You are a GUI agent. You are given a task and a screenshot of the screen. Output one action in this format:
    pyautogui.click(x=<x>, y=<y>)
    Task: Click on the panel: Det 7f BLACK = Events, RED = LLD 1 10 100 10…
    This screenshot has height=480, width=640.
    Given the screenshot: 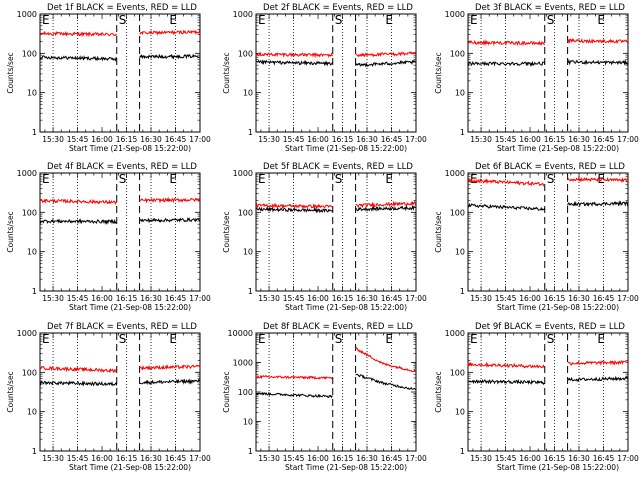 What is the action you would take?
    pyautogui.click(x=108, y=397)
    